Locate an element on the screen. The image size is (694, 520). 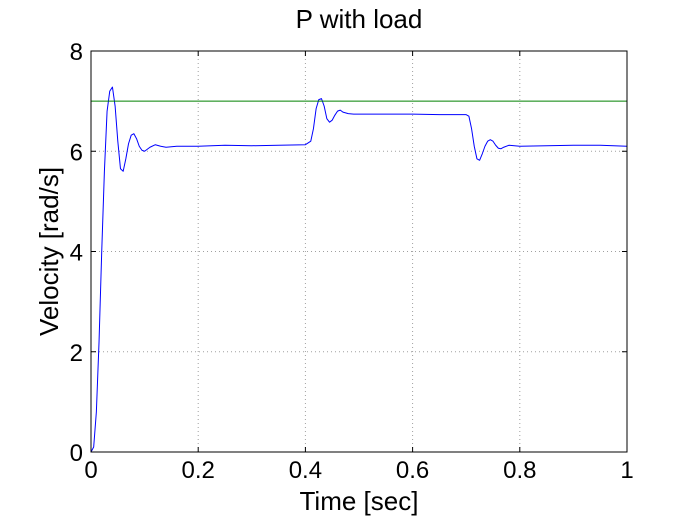
y-tick-labels: 0 2 4 6 8 is located at coordinates (76, 253).